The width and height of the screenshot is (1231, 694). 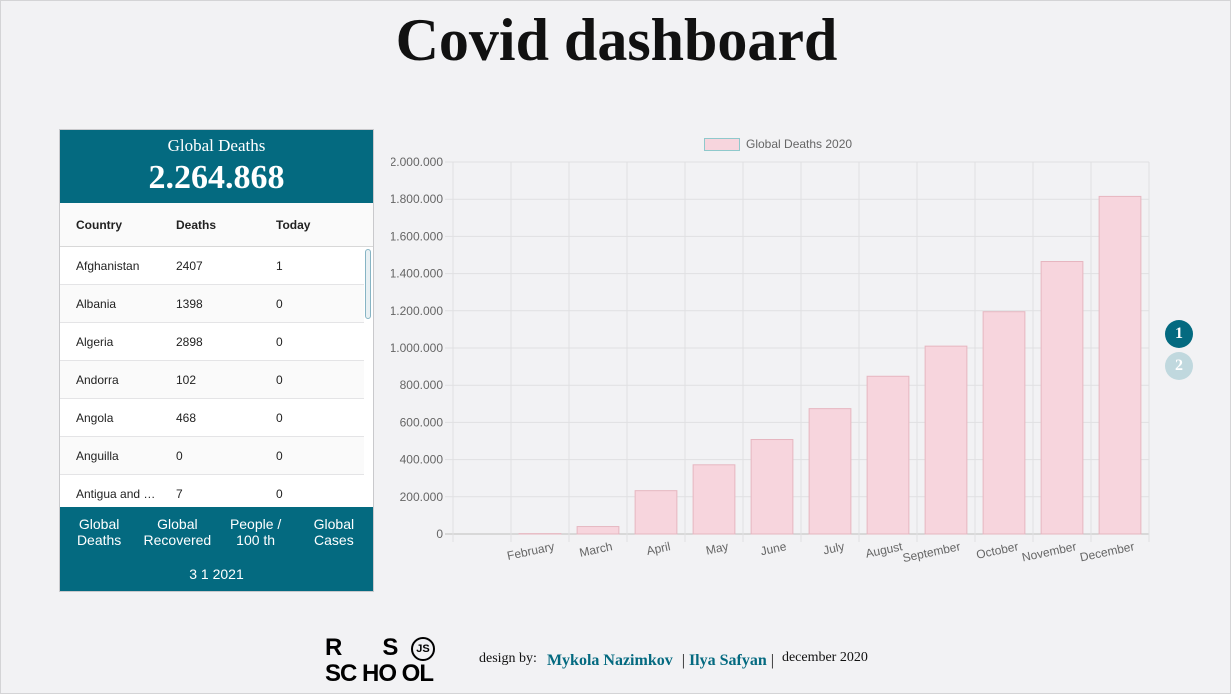 What do you see at coordinates (834, 548) in the screenshot?
I see `x-tick-label: July` at bounding box center [834, 548].